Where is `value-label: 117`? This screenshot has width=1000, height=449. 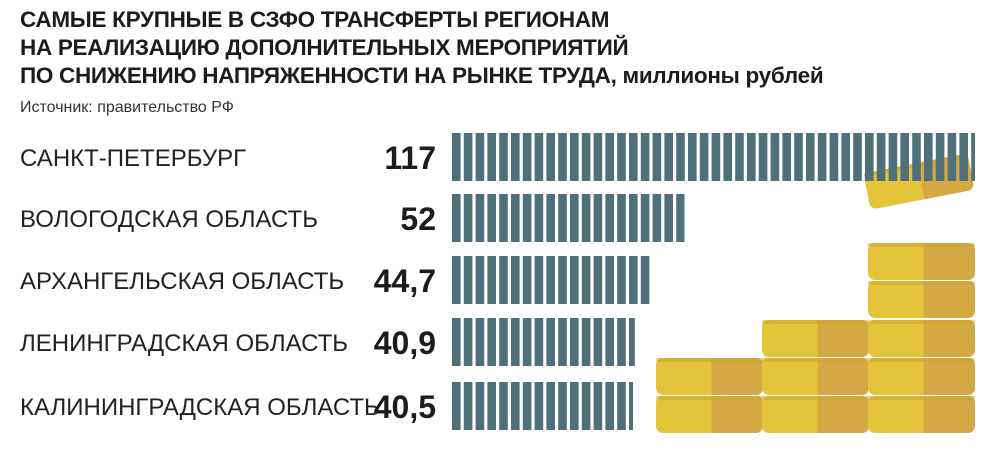 value-label: 117 is located at coordinates (410, 158).